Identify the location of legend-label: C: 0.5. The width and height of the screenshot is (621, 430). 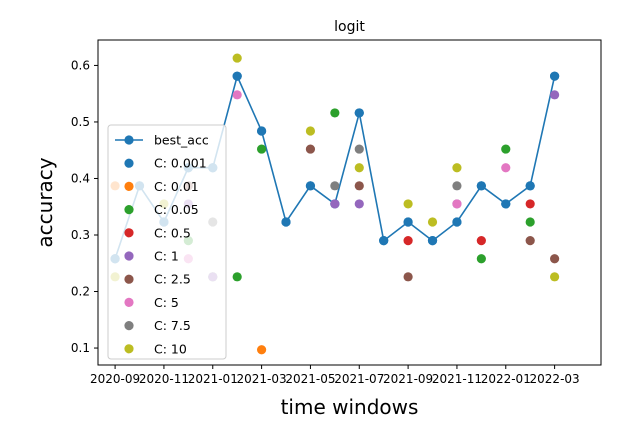
(172, 232).